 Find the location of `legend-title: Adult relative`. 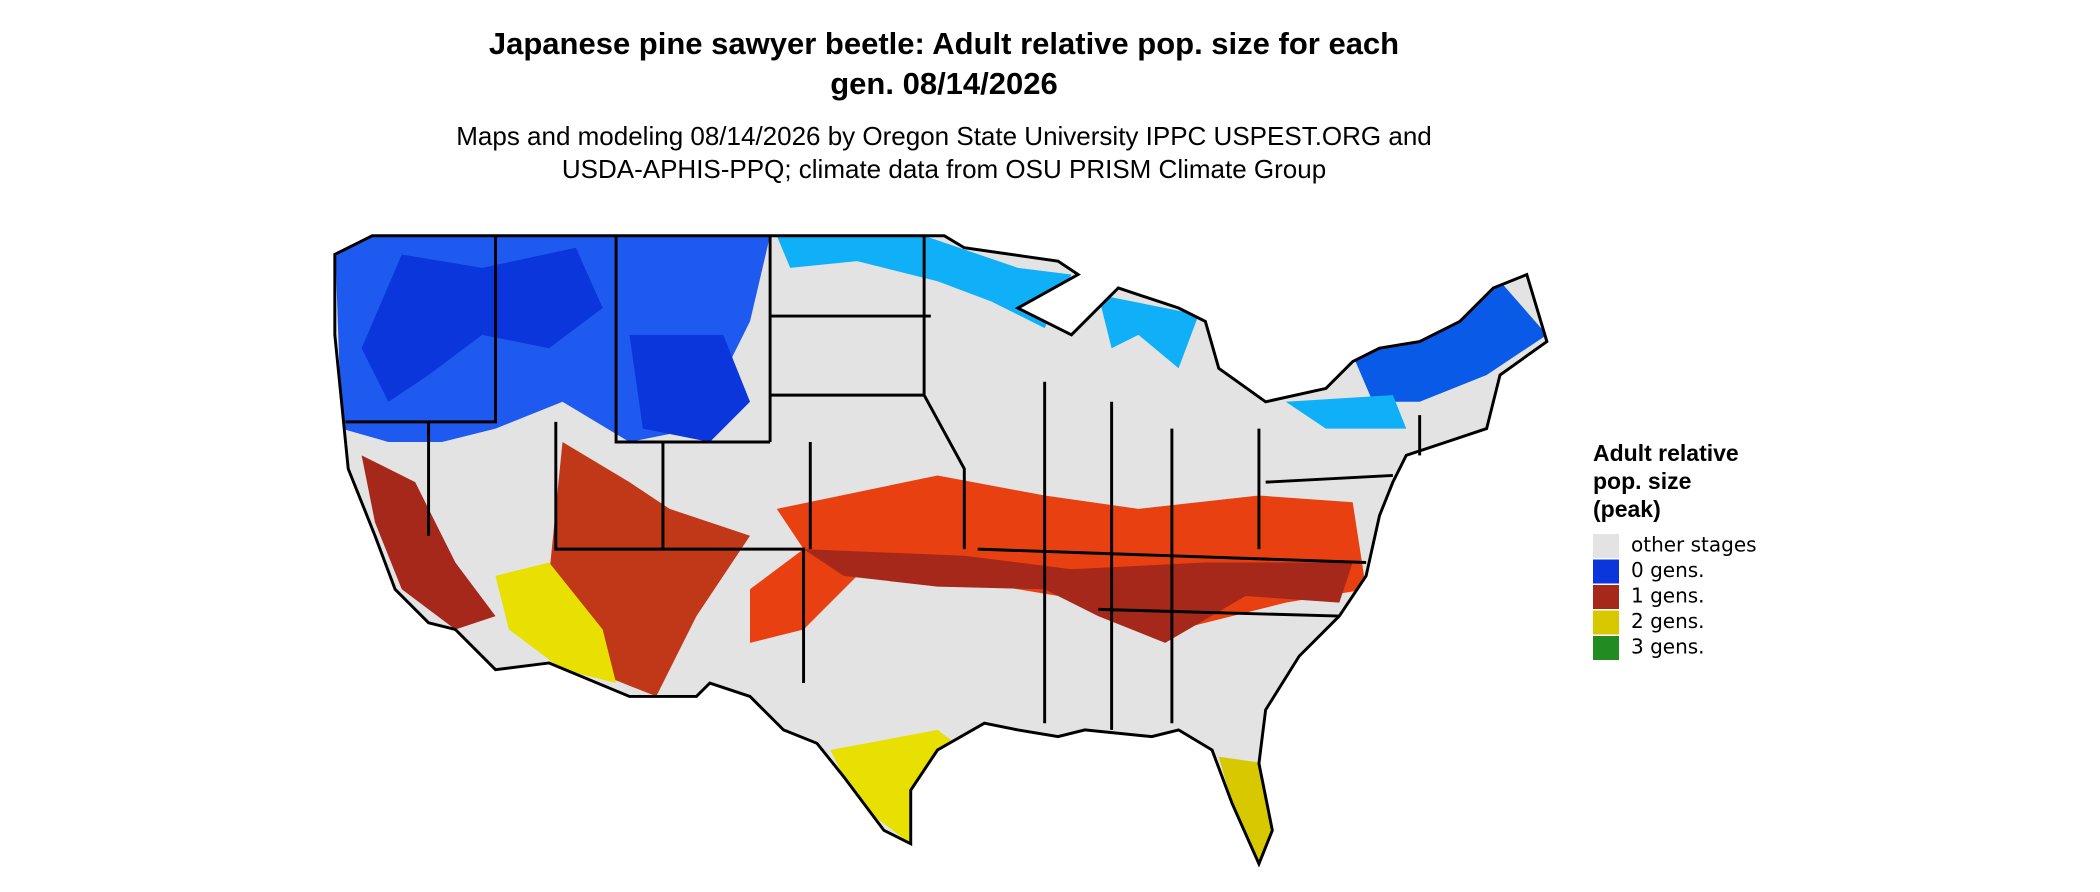

legend-title: Adult relative is located at coordinates (1666, 453).